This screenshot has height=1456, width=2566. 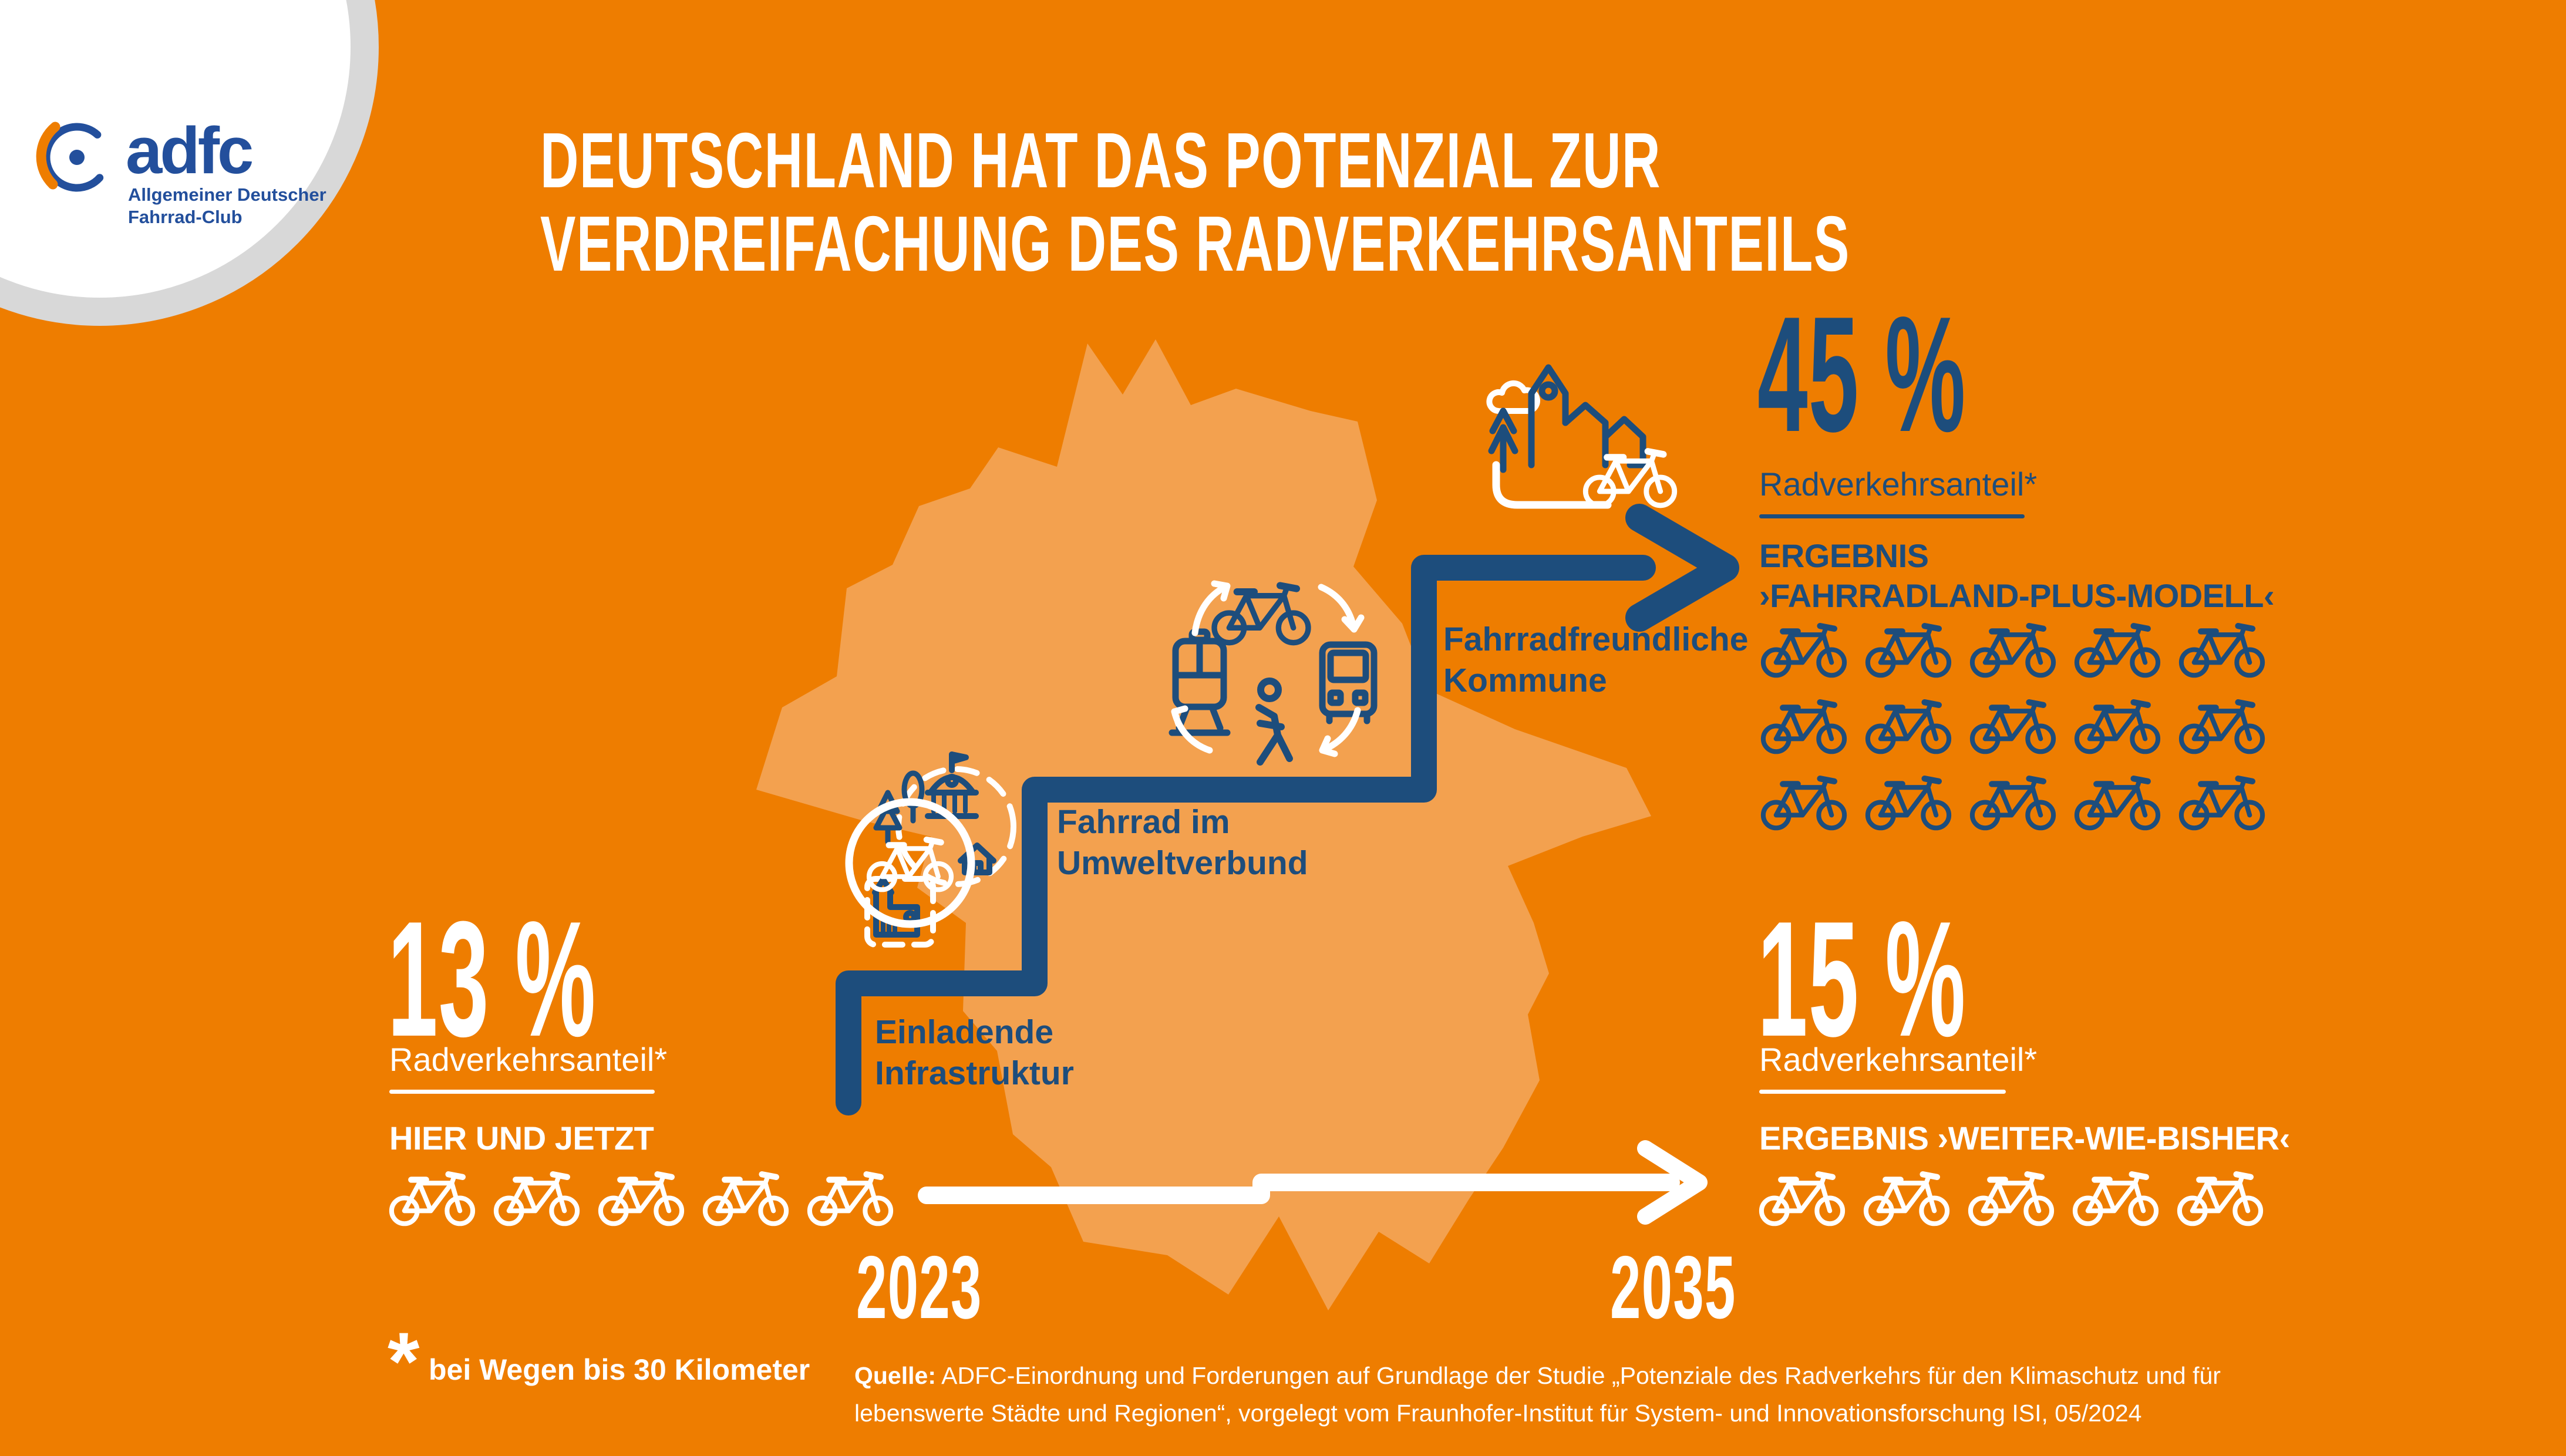 What do you see at coordinates (1861, 374) in the screenshot?
I see `plus-share-value: 45 %` at bounding box center [1861, 374].